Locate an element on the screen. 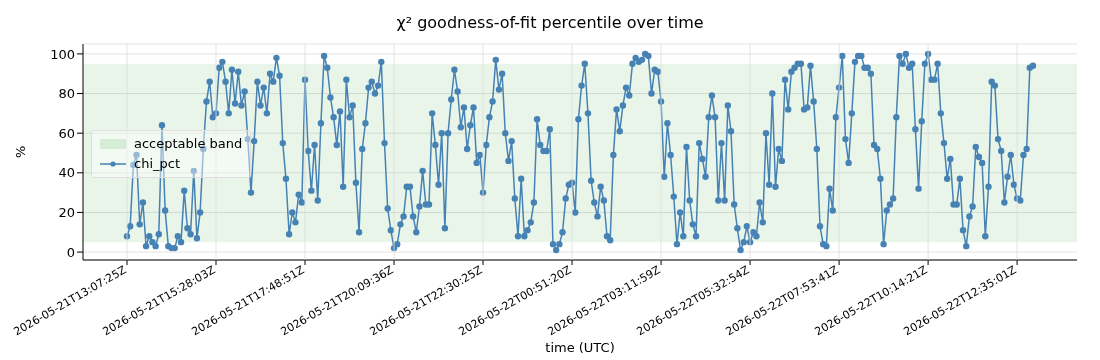 The height and width of the screenshot is (360, 1100). x-axis-title: time (UTC) is located at coordinates (580, 347).